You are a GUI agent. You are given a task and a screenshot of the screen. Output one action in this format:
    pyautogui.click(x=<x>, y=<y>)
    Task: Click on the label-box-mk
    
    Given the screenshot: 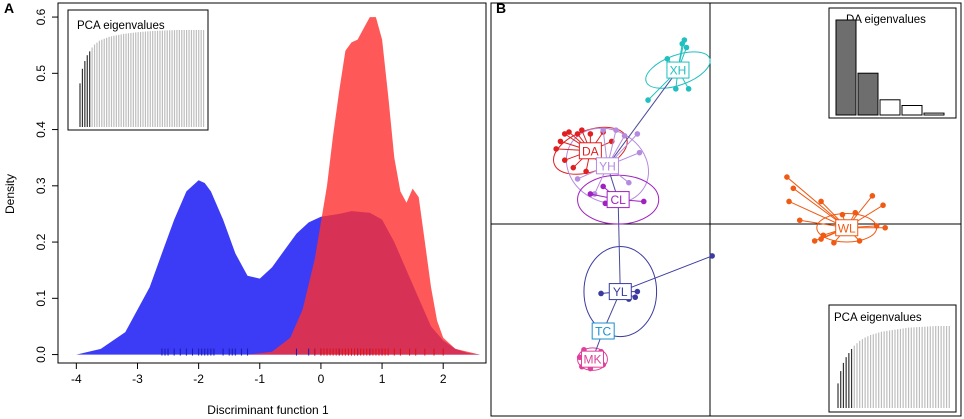 What is the action you would take?
    pyautogui.click(x=592, y=359)
    